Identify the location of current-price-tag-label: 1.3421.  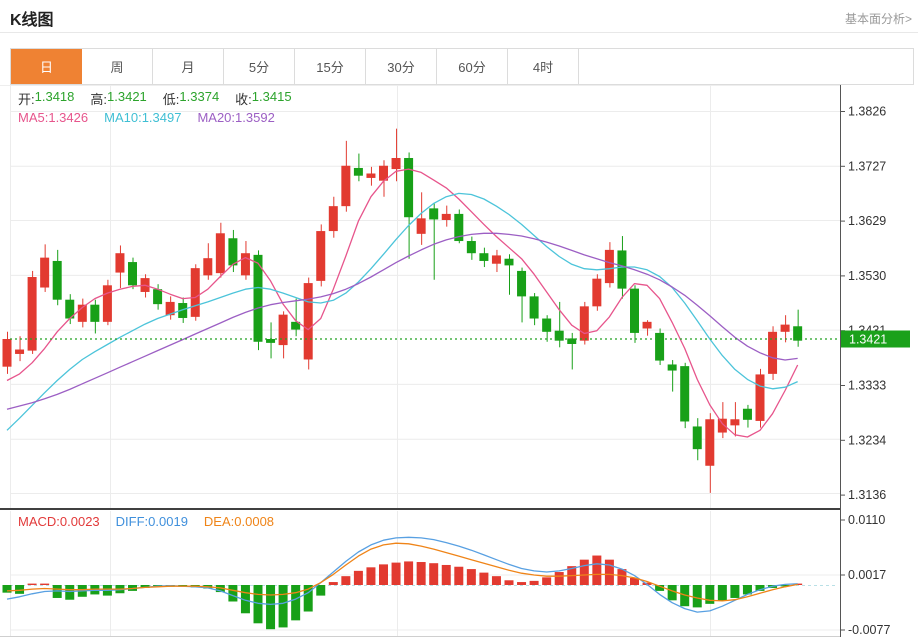
(868, 340).